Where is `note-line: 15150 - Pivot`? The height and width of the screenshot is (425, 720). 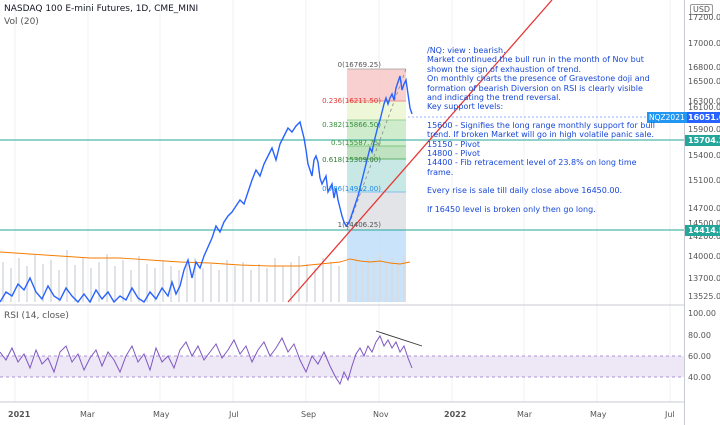 note-line: 15150 - Pivot is located at coordinates (454, 144).